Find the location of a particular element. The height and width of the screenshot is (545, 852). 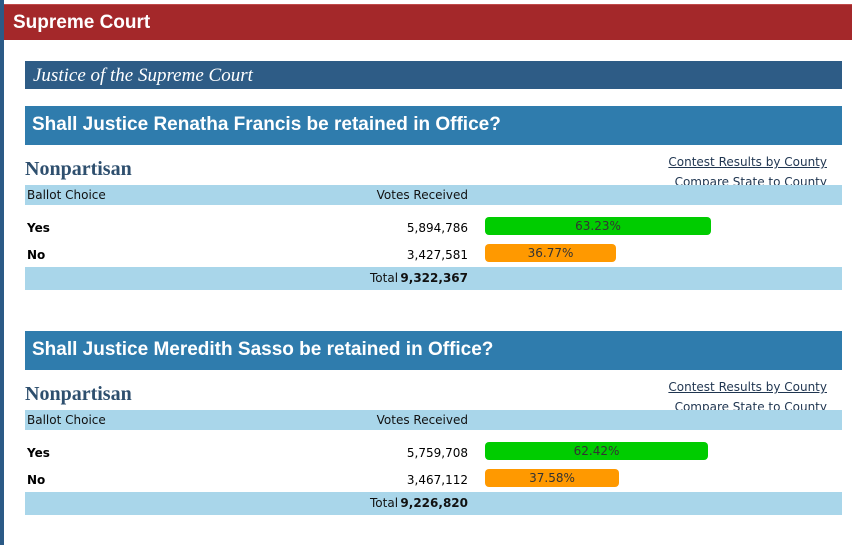

votes-value: 3,427,581 is located at coordinates (437, 255).